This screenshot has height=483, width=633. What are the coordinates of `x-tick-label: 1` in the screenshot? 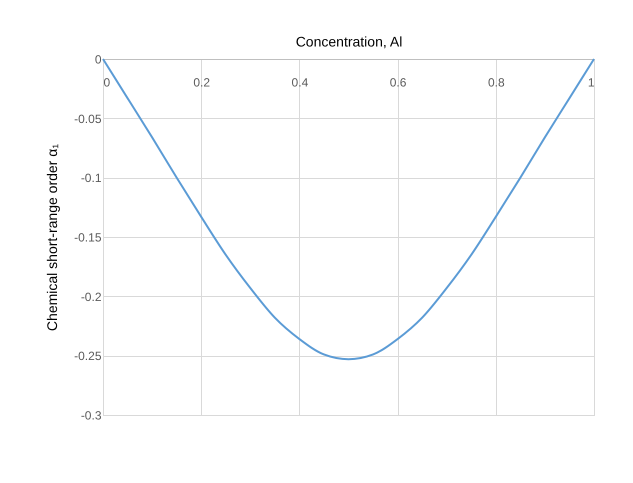 It's located at (591, 83).